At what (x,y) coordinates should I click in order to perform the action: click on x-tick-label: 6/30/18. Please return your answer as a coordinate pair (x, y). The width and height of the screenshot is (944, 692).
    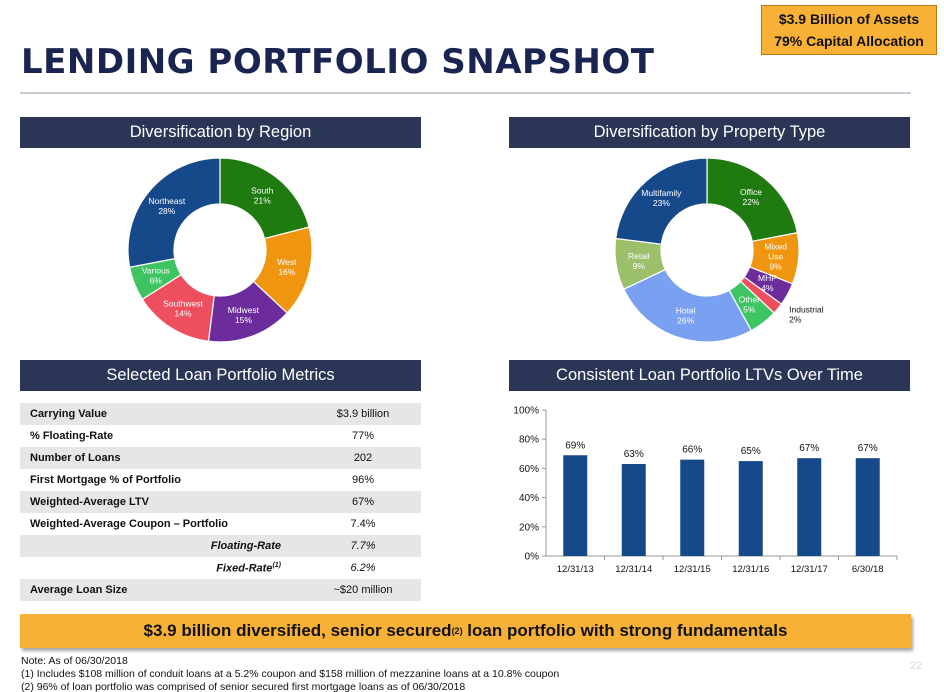
    Looking at the image, I should click on (868, 569).